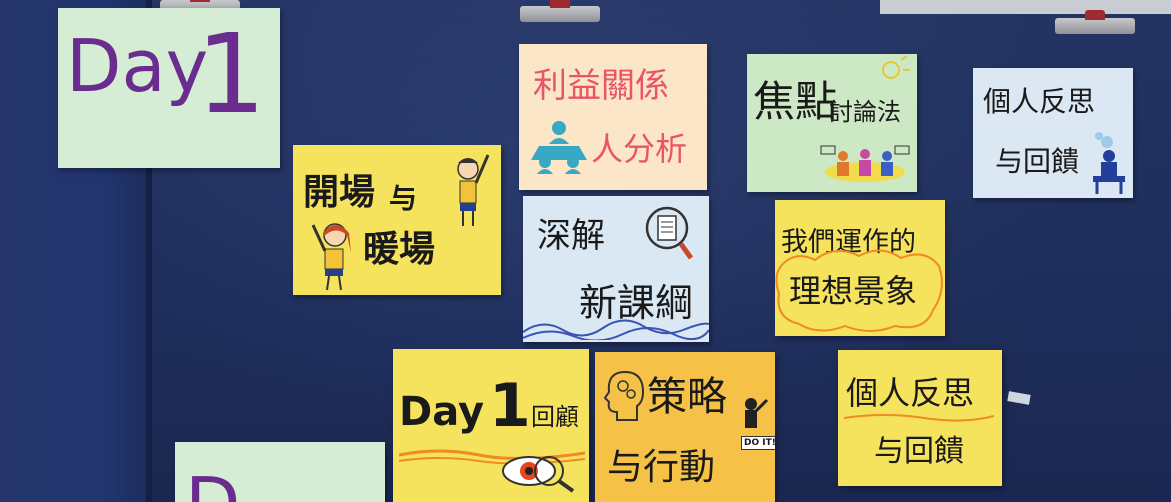  I want to click on note-focus: 焦點 討論法, so click(832, 123).